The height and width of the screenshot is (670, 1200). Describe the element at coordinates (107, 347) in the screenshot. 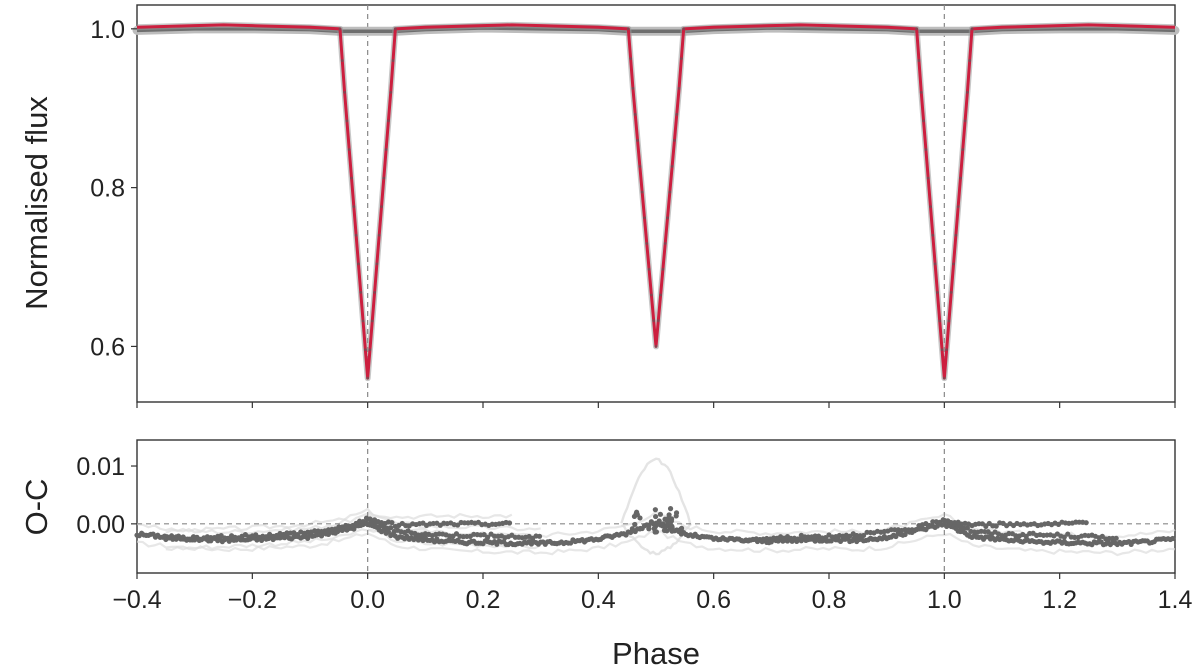

I see `light-curve-y-tick-label: 0.6` at that location.